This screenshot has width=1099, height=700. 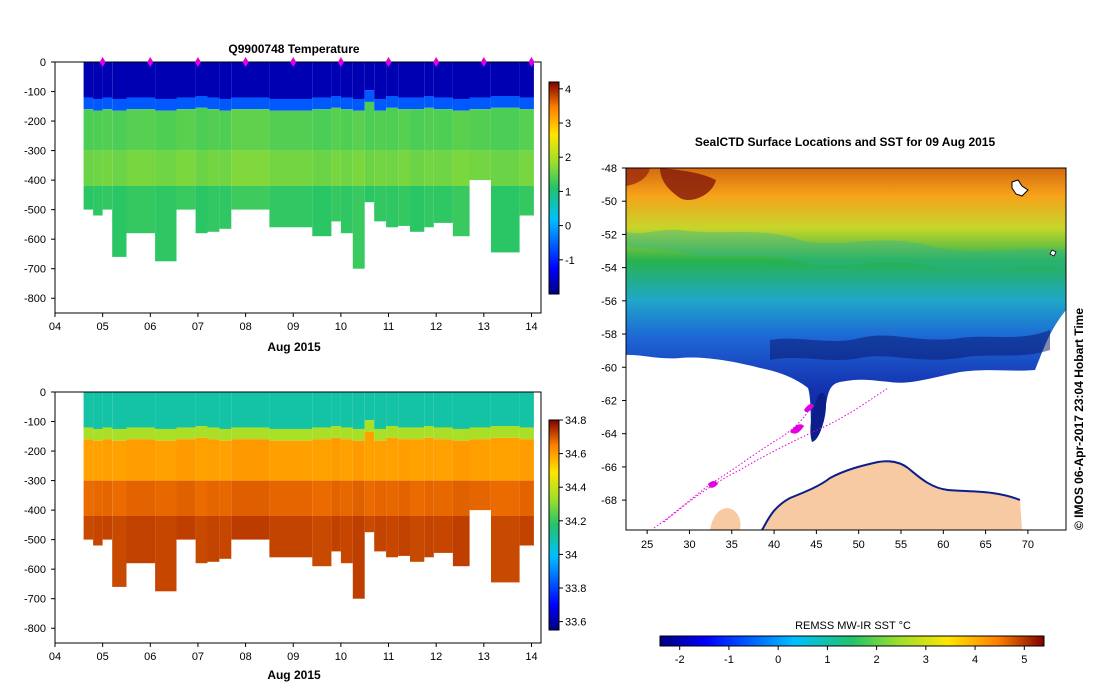 I want to click on p1-y-tick-label: -100, so click(x=35, y=93).